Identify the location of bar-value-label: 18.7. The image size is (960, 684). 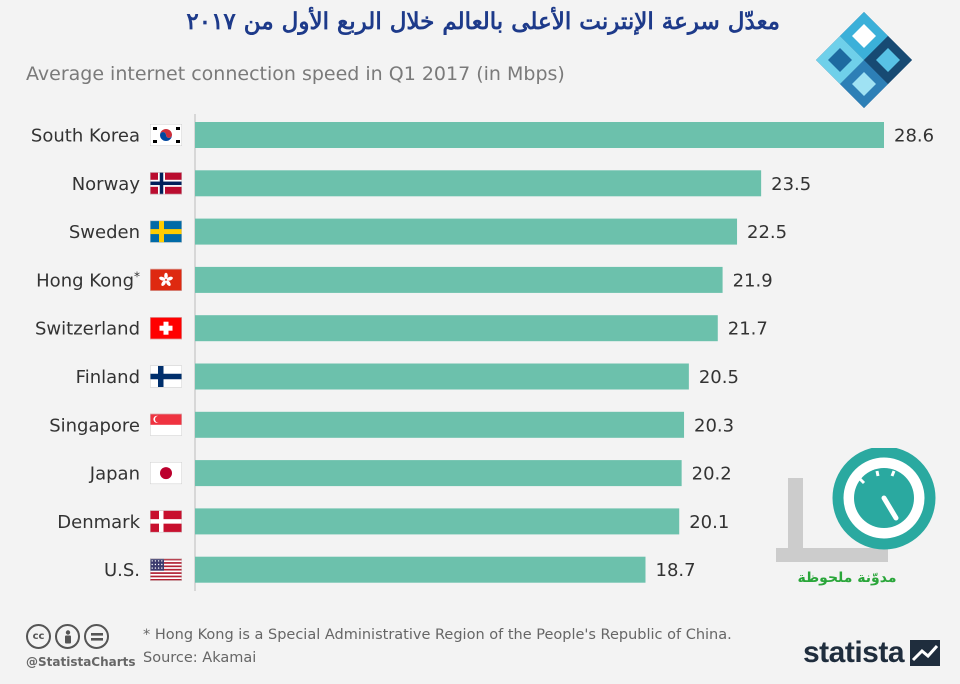
(676, 570).